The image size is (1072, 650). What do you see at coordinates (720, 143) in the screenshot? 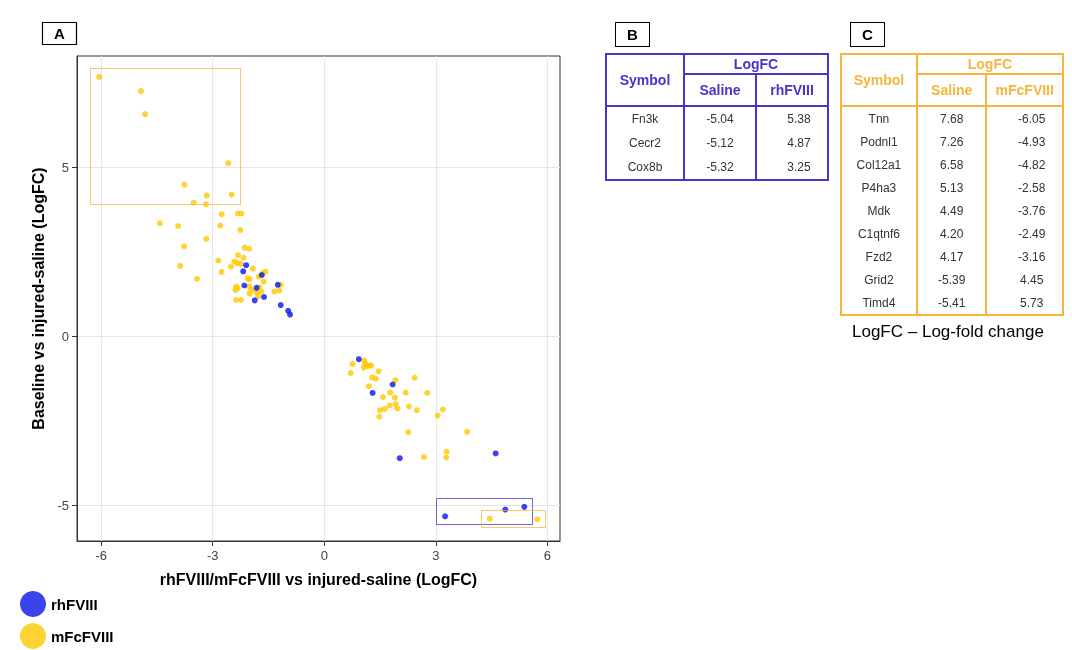
I see `data-label: -5.12` at bounding box center [720, 143].